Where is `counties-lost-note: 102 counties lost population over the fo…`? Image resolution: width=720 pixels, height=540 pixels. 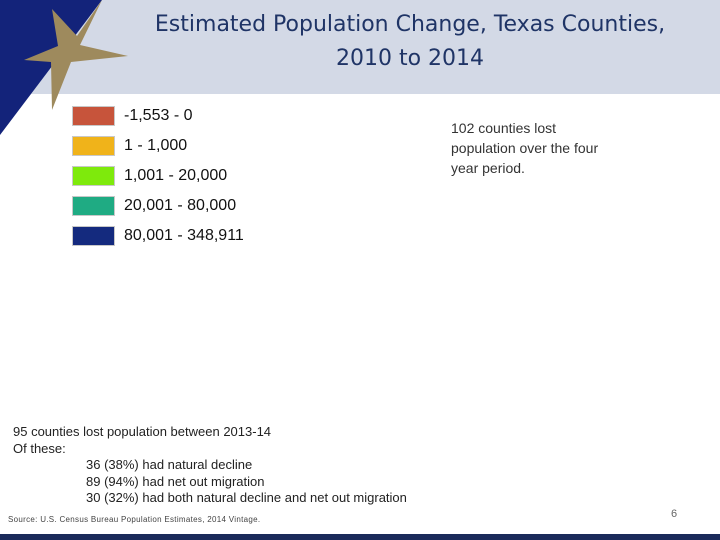 counties-lost-note: 102 counties lost population over the fo… is located at coordinates (525, 148).